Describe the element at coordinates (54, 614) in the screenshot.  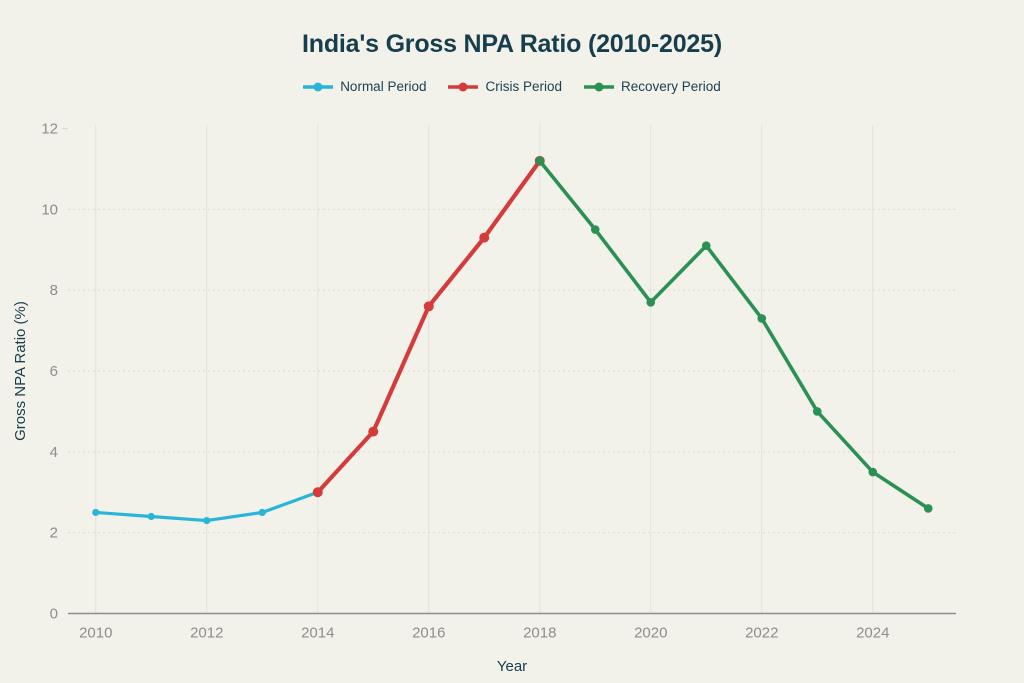
I see `y-tick-label: 0` at that location.